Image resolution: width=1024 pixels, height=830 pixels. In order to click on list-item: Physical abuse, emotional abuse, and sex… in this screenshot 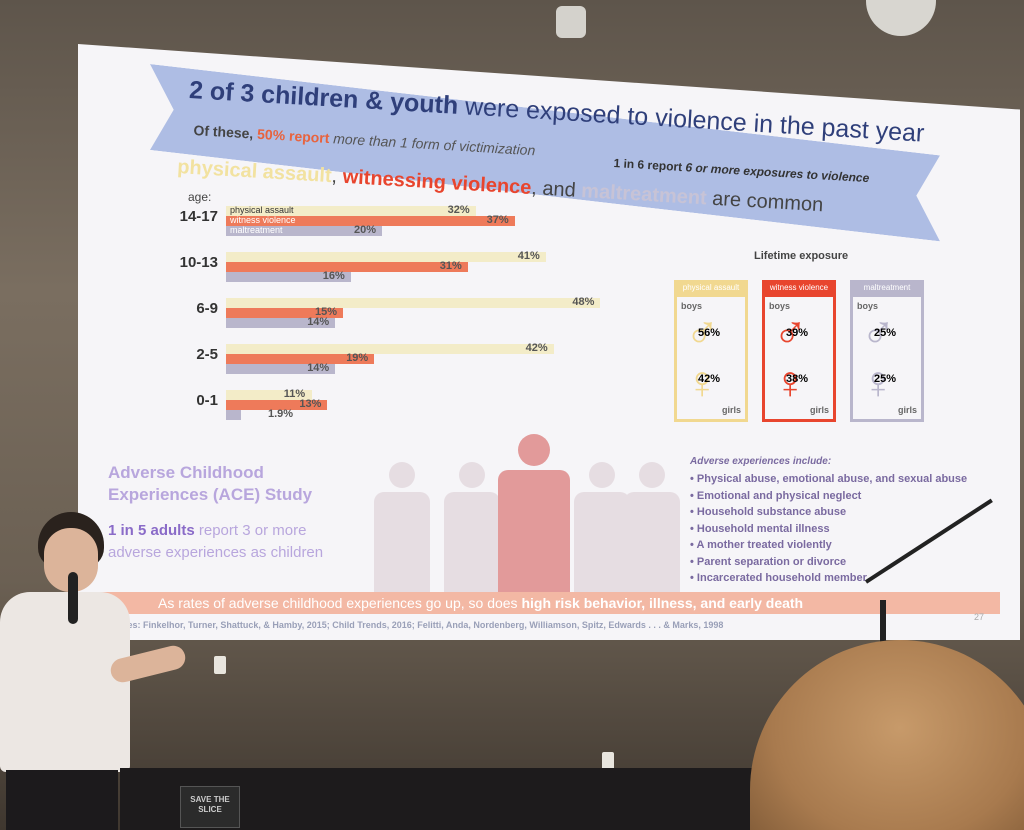, I will do `click(840, 479)`.